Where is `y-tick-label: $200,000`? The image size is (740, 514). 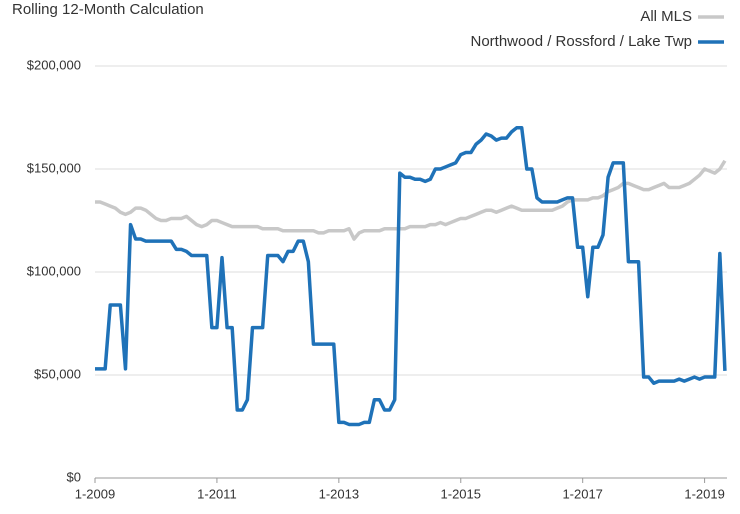
y-tick-label: $200,000 is located at coordinates (54, 64).